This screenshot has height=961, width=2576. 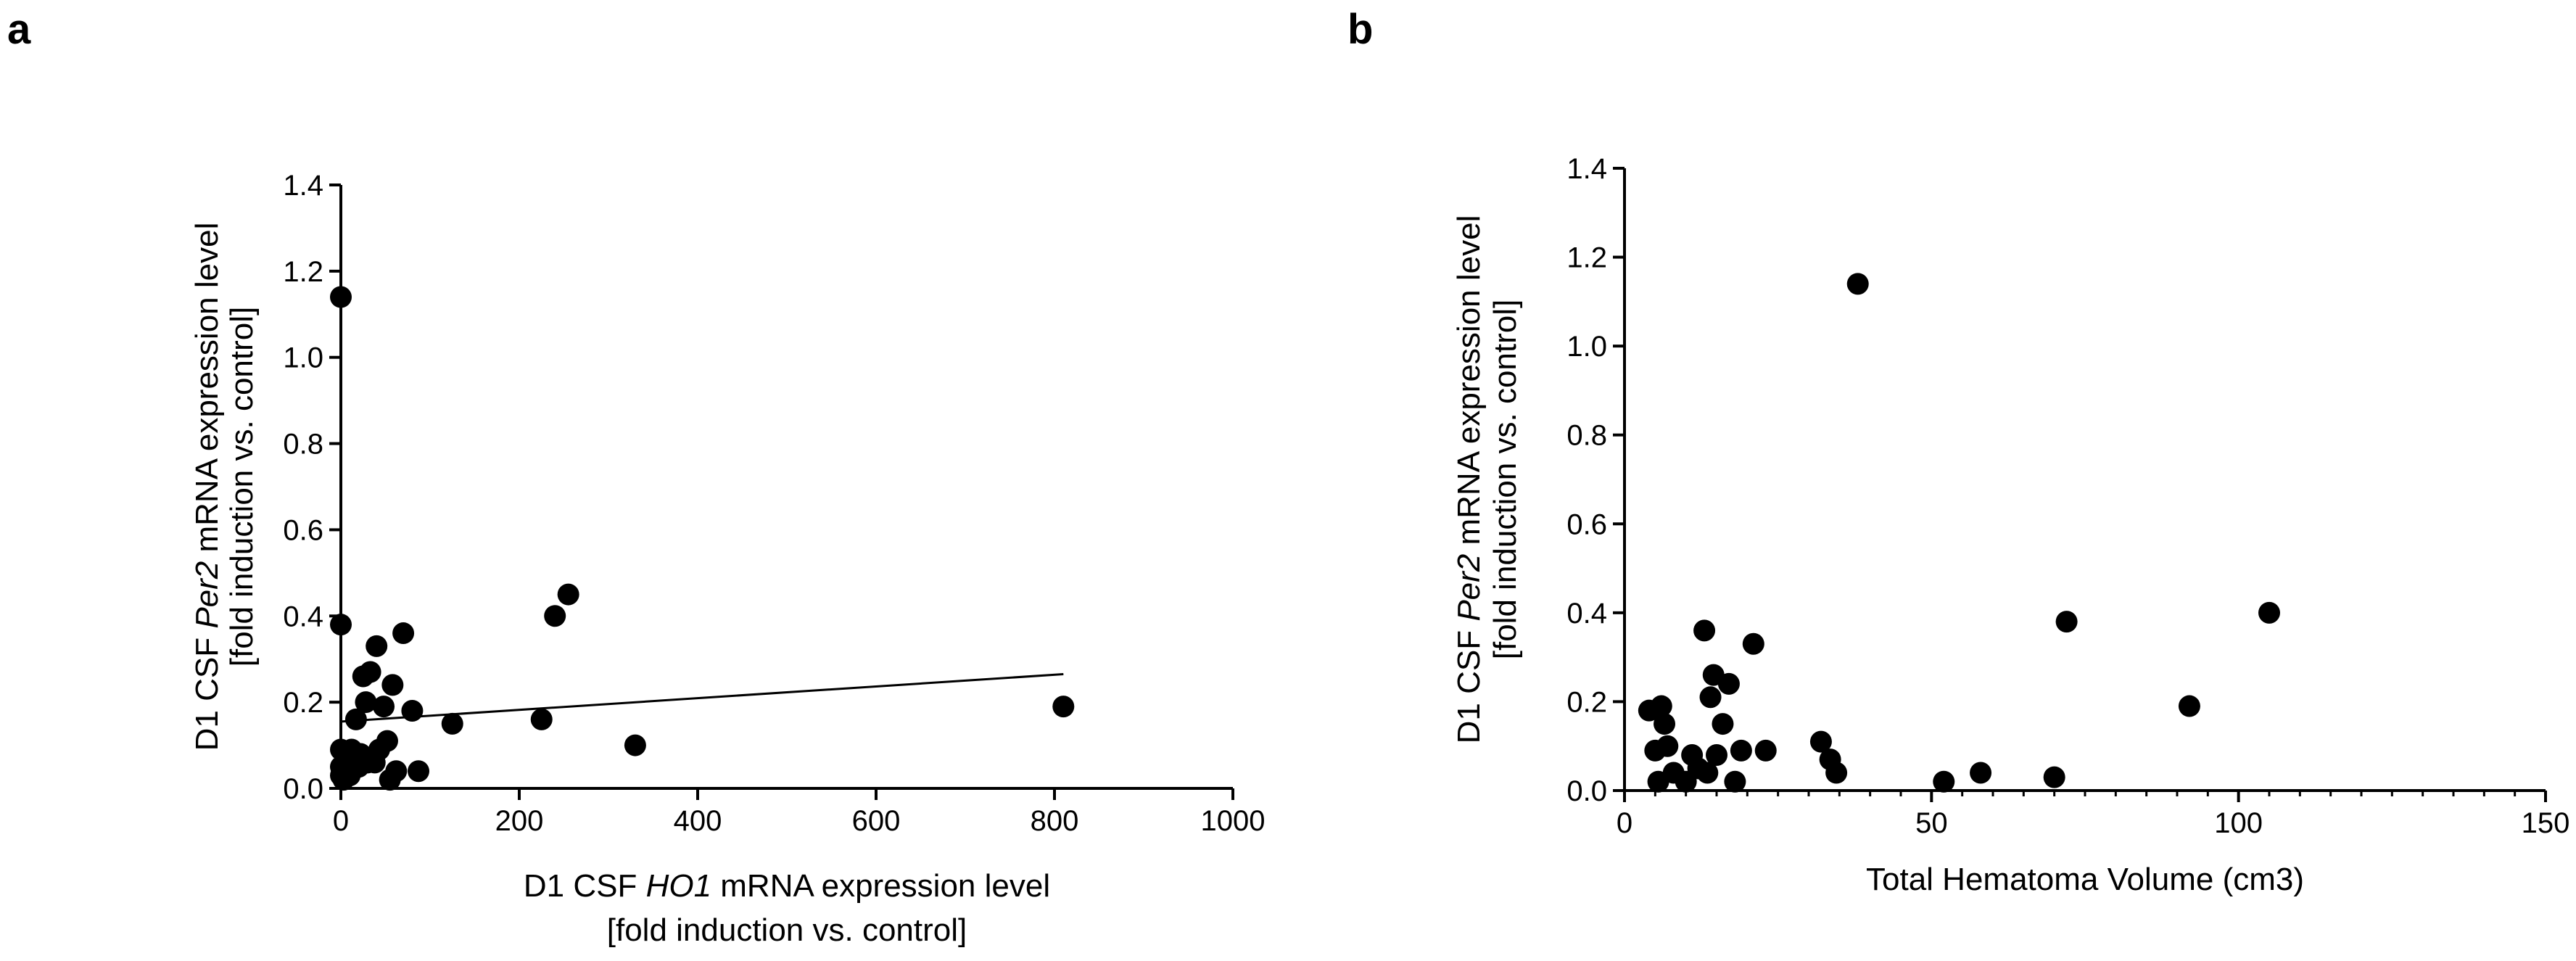 I want to click on panel-a-x-tick-label: 600, so click(x=876, y=821).